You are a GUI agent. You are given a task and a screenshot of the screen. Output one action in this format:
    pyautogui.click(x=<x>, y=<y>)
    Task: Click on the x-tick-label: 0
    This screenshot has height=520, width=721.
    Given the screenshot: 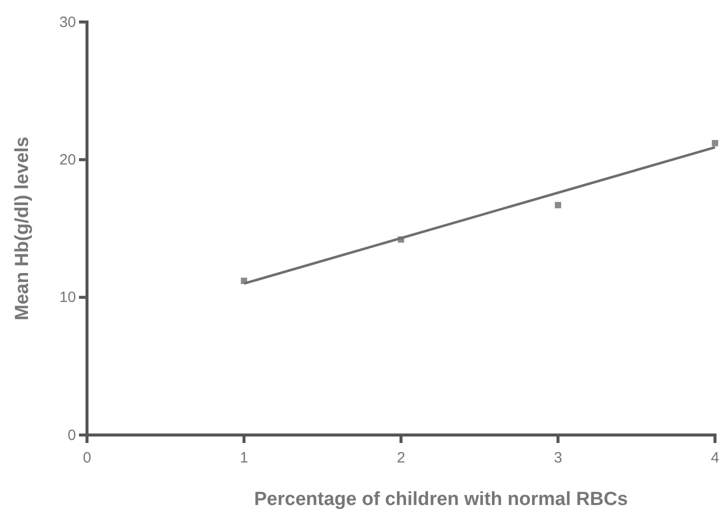 What is the action you would take?
    pyautogui.click(x=87, y=458)
    